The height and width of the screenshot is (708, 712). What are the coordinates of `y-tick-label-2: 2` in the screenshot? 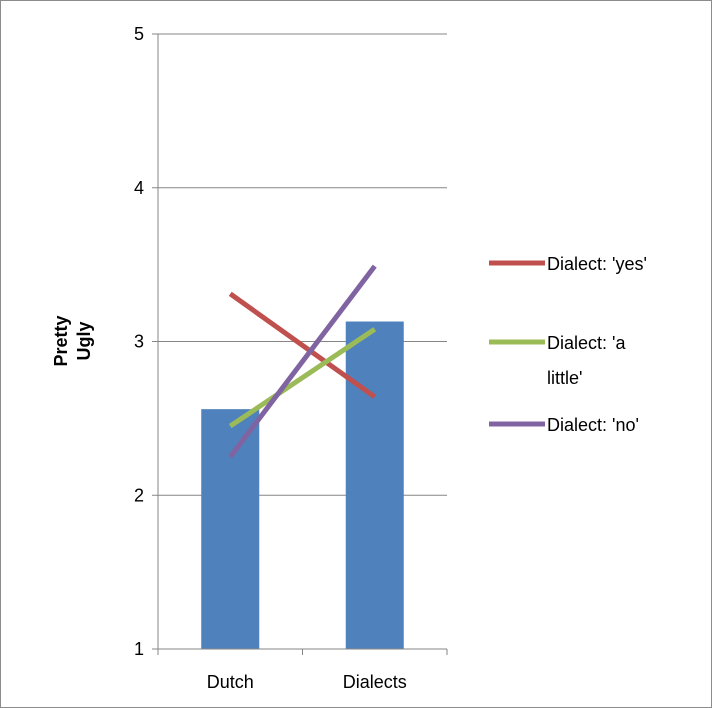 It's located at (139, 495).